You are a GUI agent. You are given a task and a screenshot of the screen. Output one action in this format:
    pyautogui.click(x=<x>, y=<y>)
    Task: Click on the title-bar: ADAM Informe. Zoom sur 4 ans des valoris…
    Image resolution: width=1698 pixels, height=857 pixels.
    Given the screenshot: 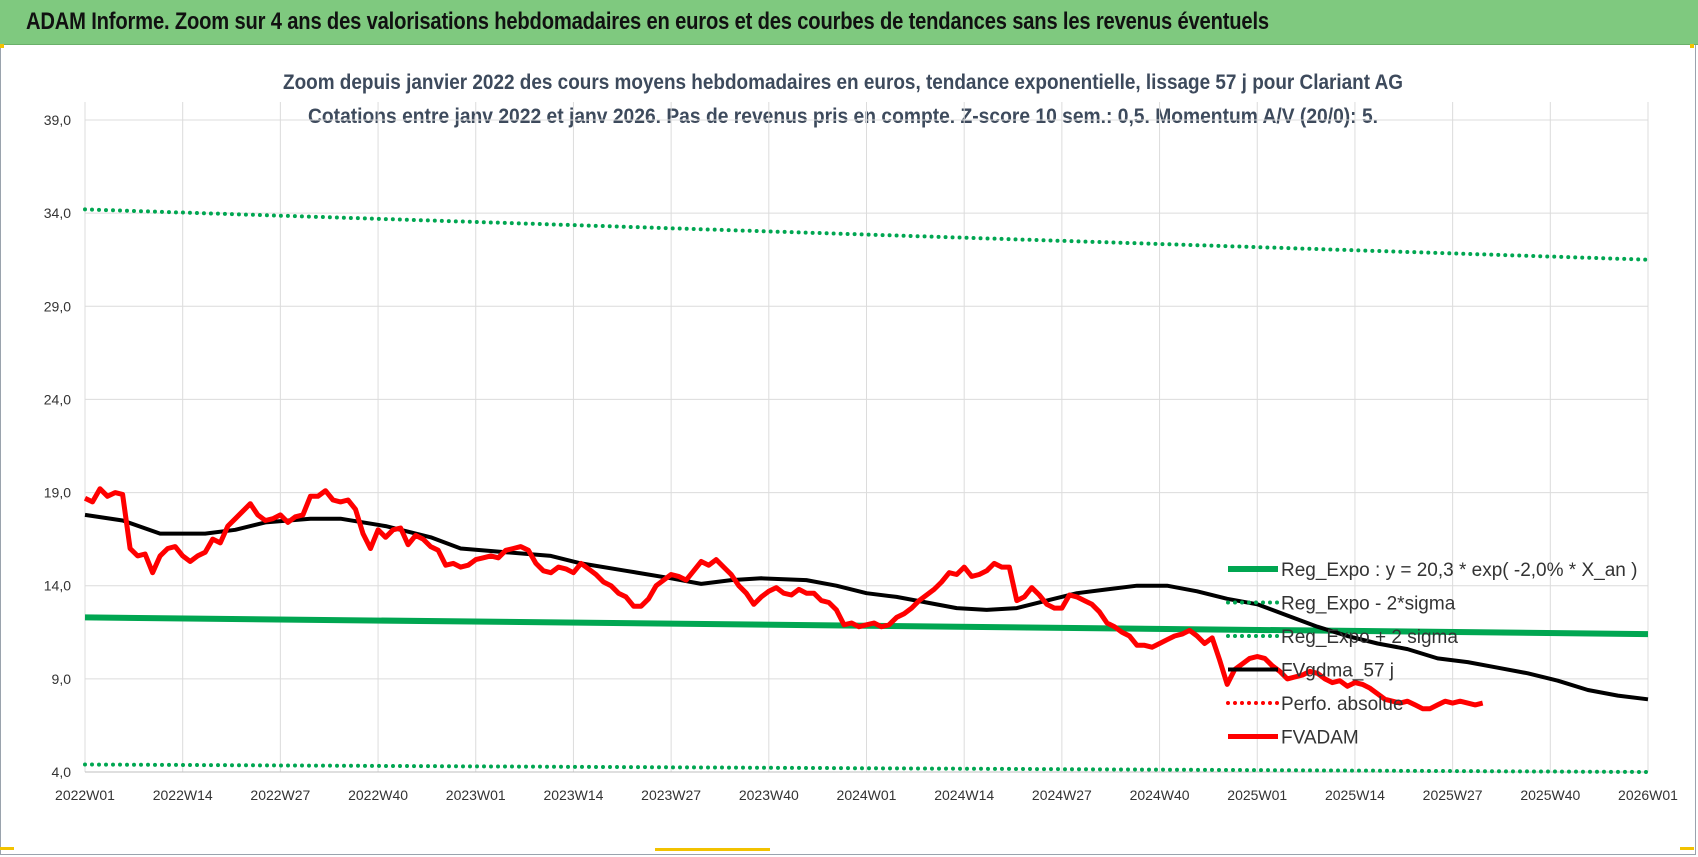 What is the action you would take?
    pyautogui.click(x=849, y=22)
    